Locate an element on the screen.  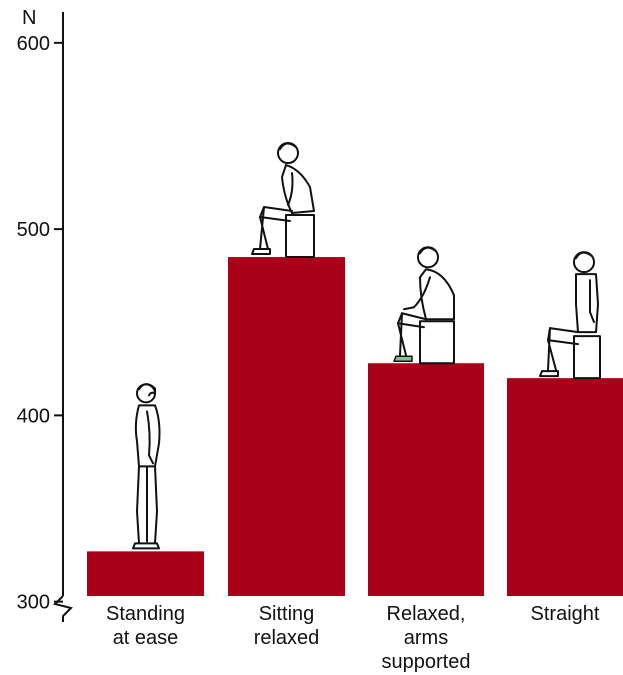
sitting-straight-person-icon is located at coordinates (570, 315).